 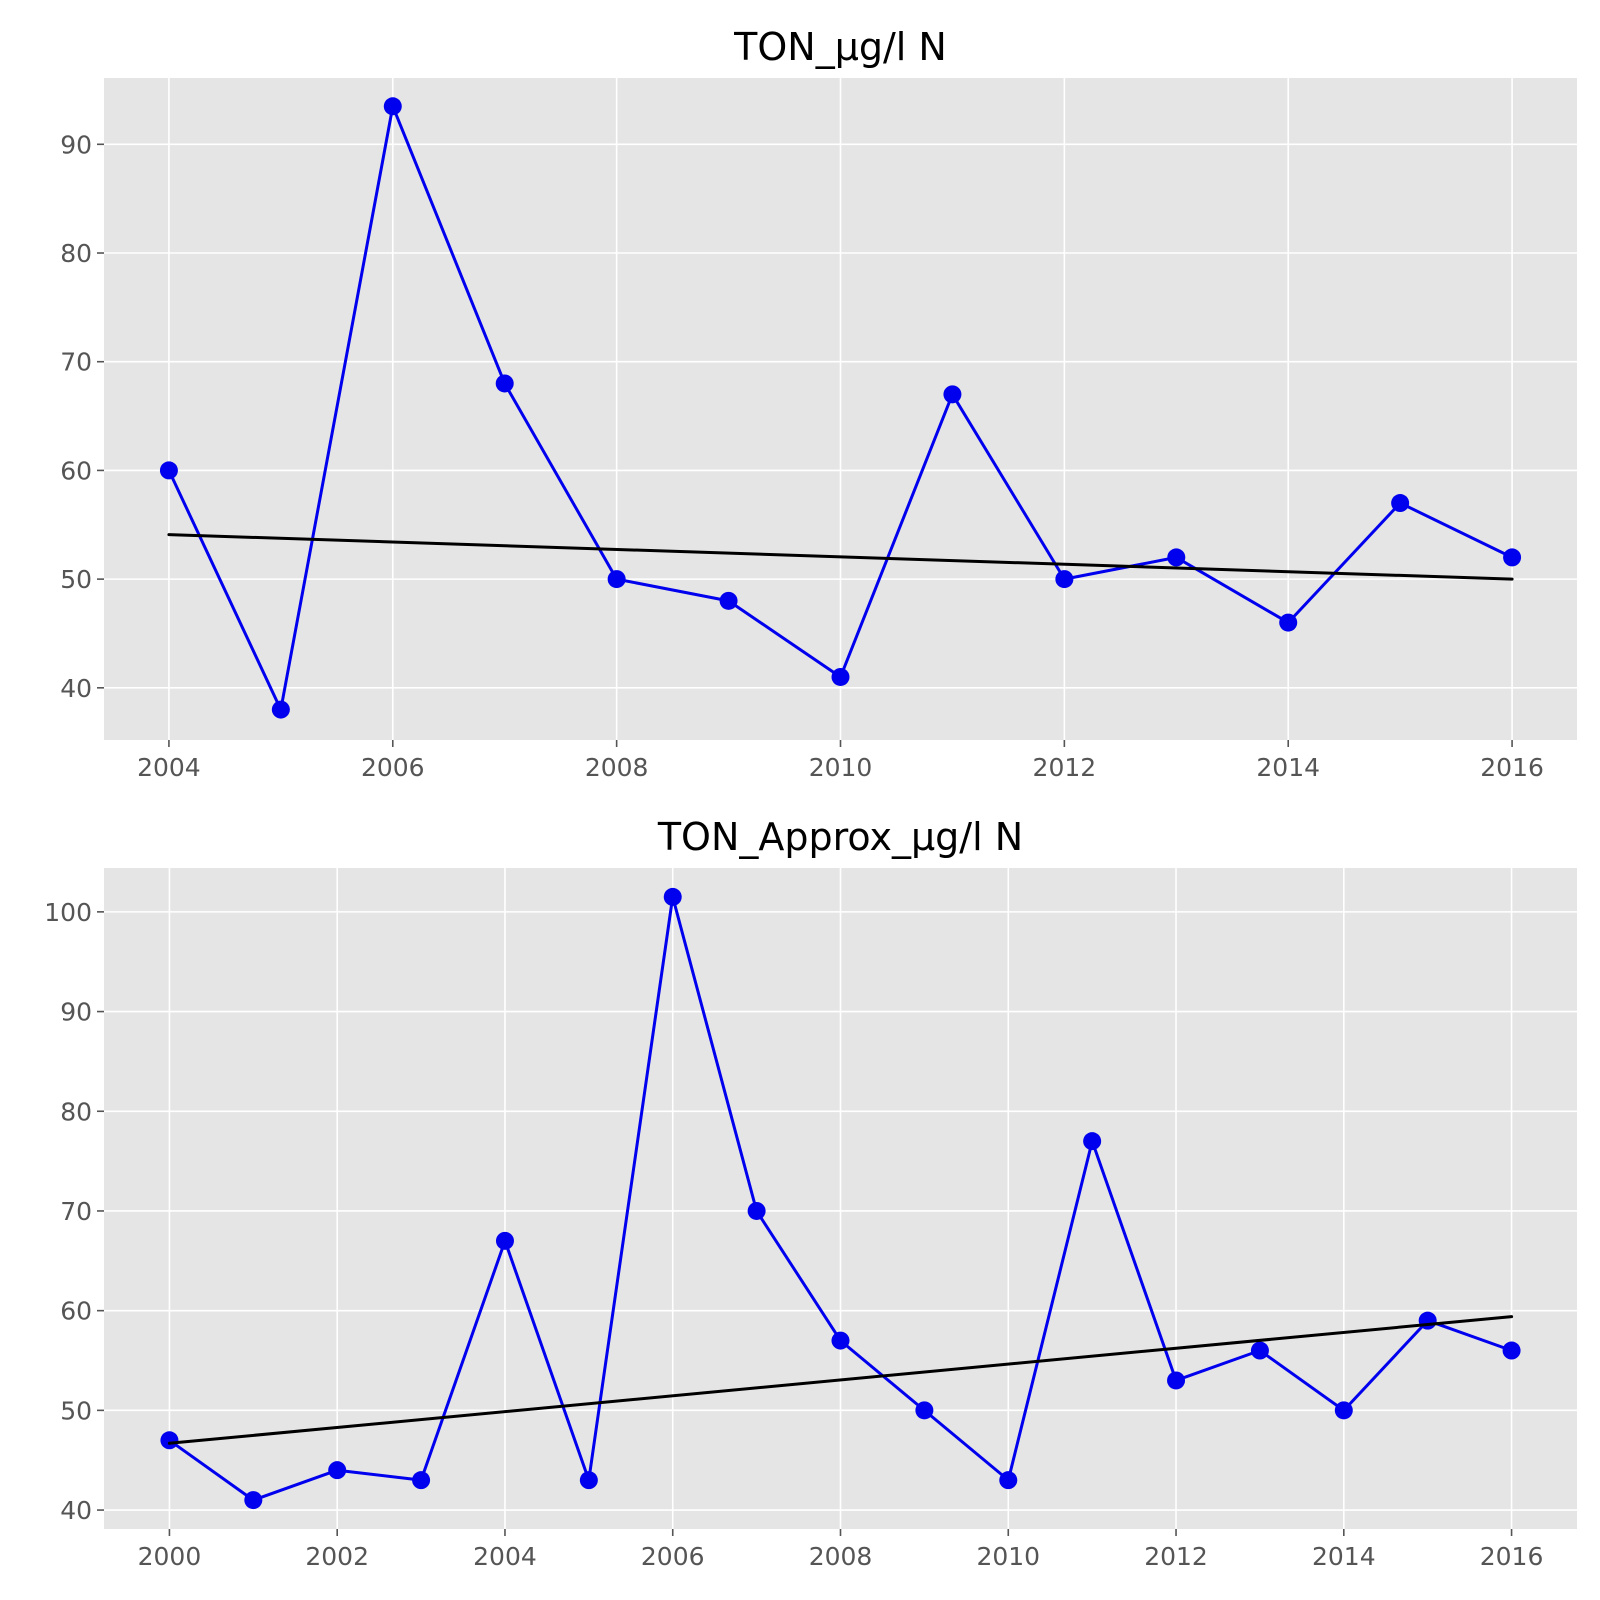 What do you see at coordinates (337, 1556) in the screenshot?
I see `x-tick-label: 2002` at bounding box center [337, 1556].